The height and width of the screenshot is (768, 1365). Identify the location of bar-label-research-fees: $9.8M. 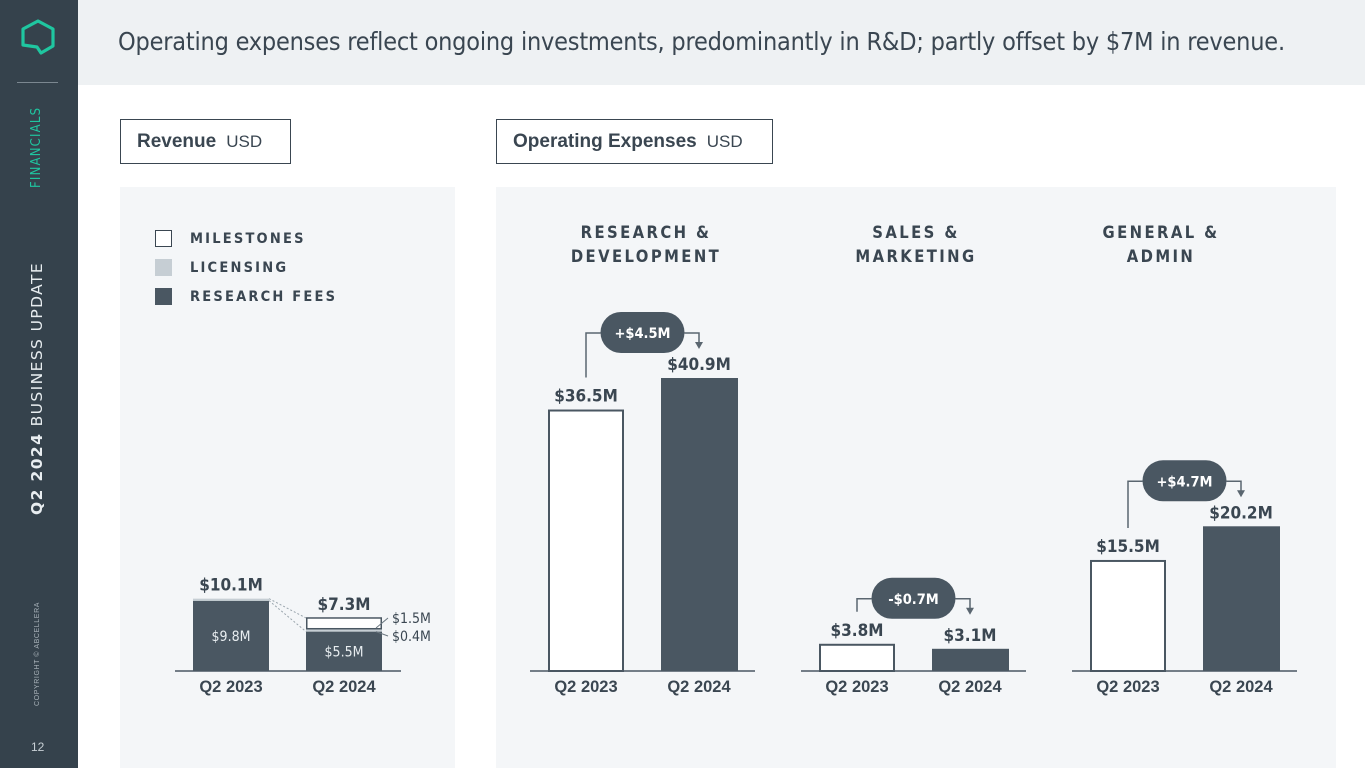
(231, 637).